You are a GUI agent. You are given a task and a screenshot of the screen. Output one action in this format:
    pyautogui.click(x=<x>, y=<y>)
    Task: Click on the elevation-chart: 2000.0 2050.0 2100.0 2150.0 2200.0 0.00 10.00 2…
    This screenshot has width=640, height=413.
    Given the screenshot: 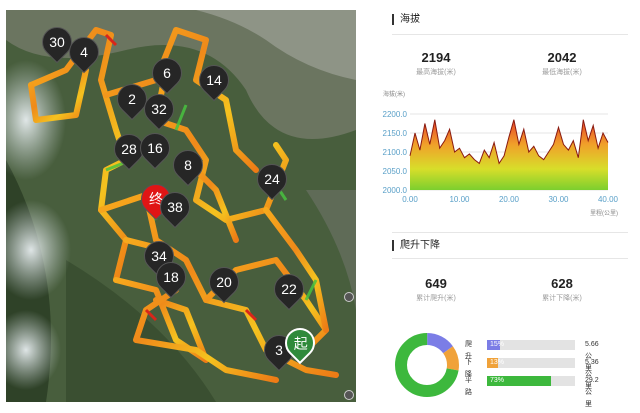 What is the action you would take?
    pyautogui.click(x=501, y=153)
    